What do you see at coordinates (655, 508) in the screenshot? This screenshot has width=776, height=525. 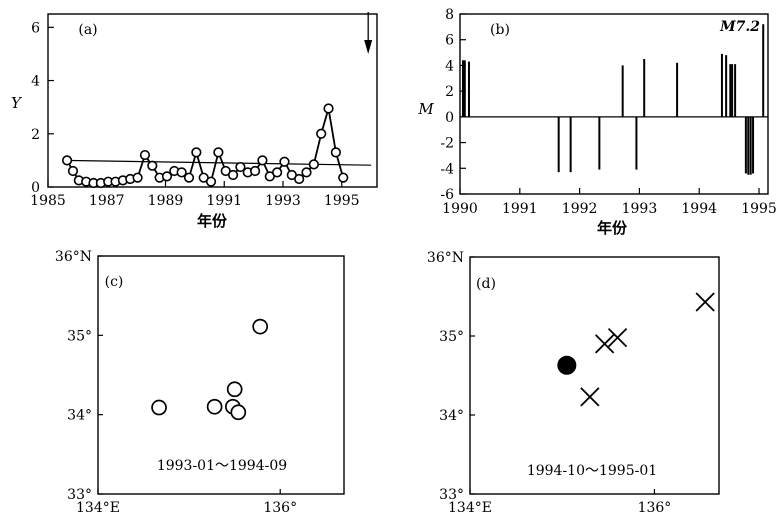 I see `panel-d-x-tick-label: 136°` at bounding box center [655, 508].